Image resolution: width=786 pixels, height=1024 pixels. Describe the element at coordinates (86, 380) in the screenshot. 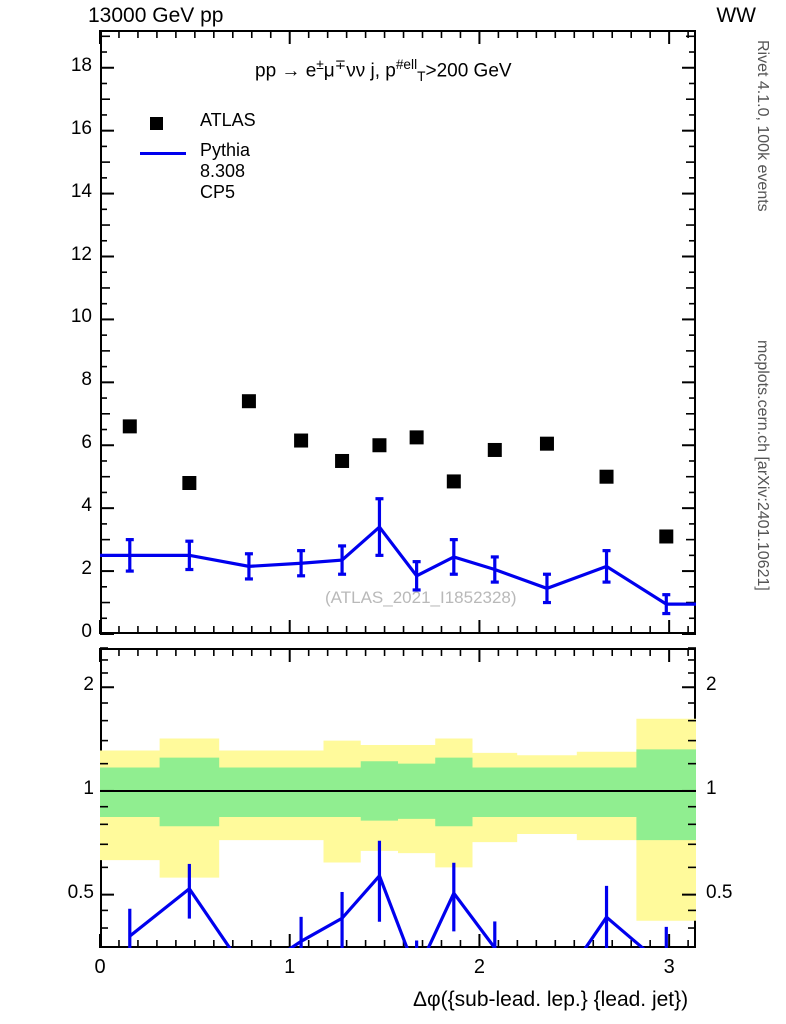

I see `main-y-tick-label: 8` at that location.